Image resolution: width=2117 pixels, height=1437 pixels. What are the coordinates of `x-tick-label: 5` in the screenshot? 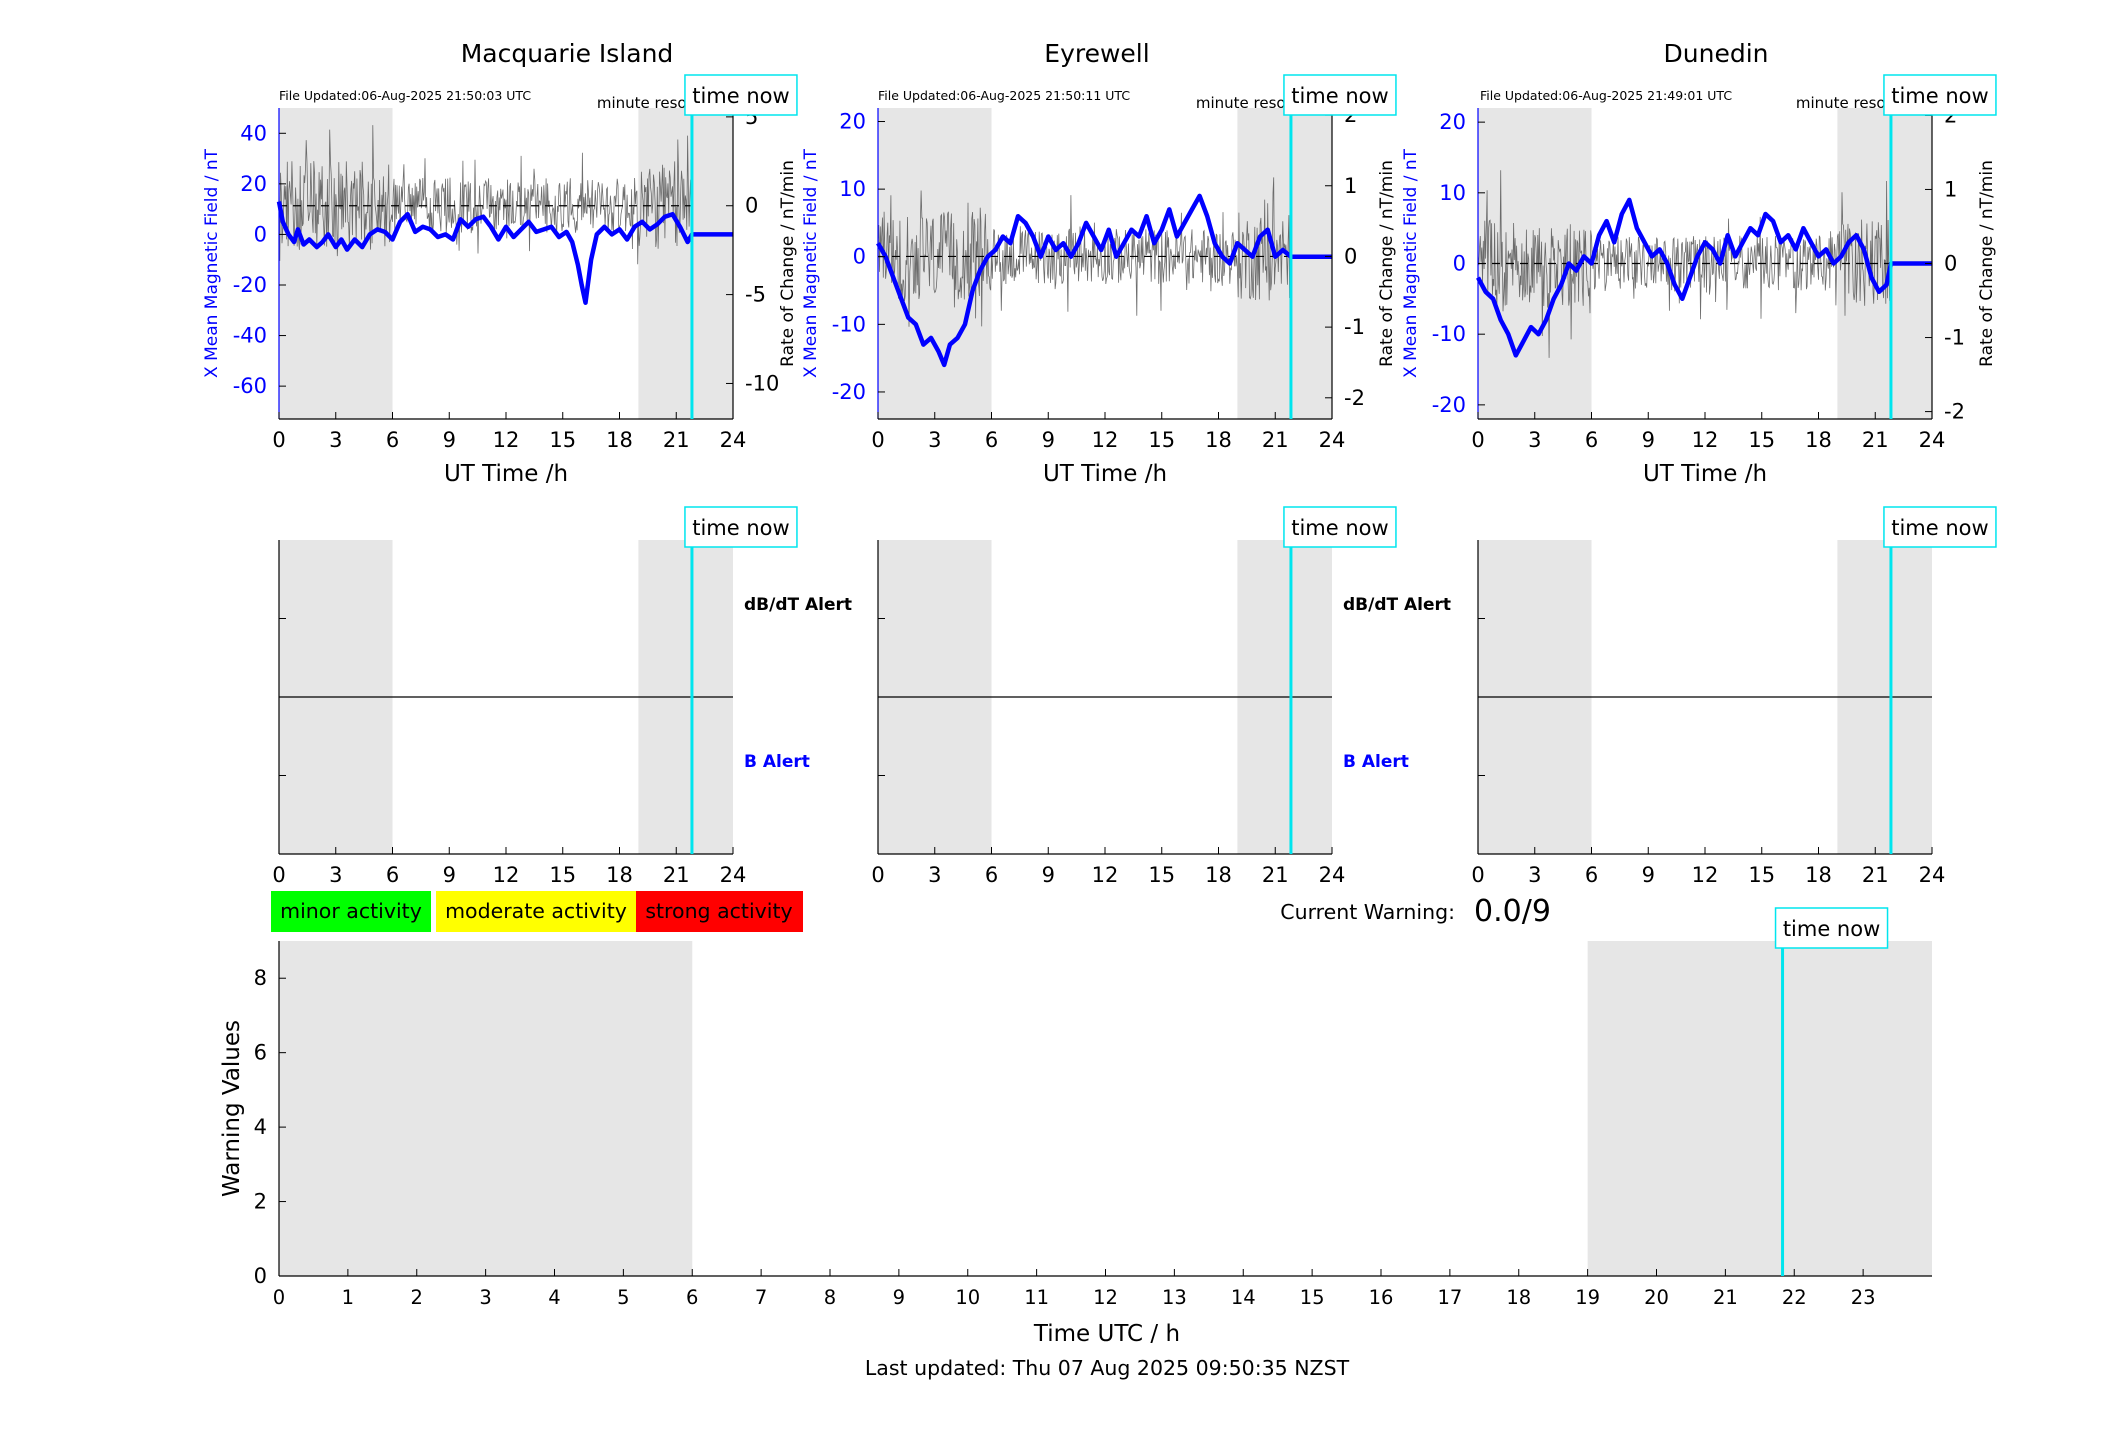 It's located at (623, 1297).